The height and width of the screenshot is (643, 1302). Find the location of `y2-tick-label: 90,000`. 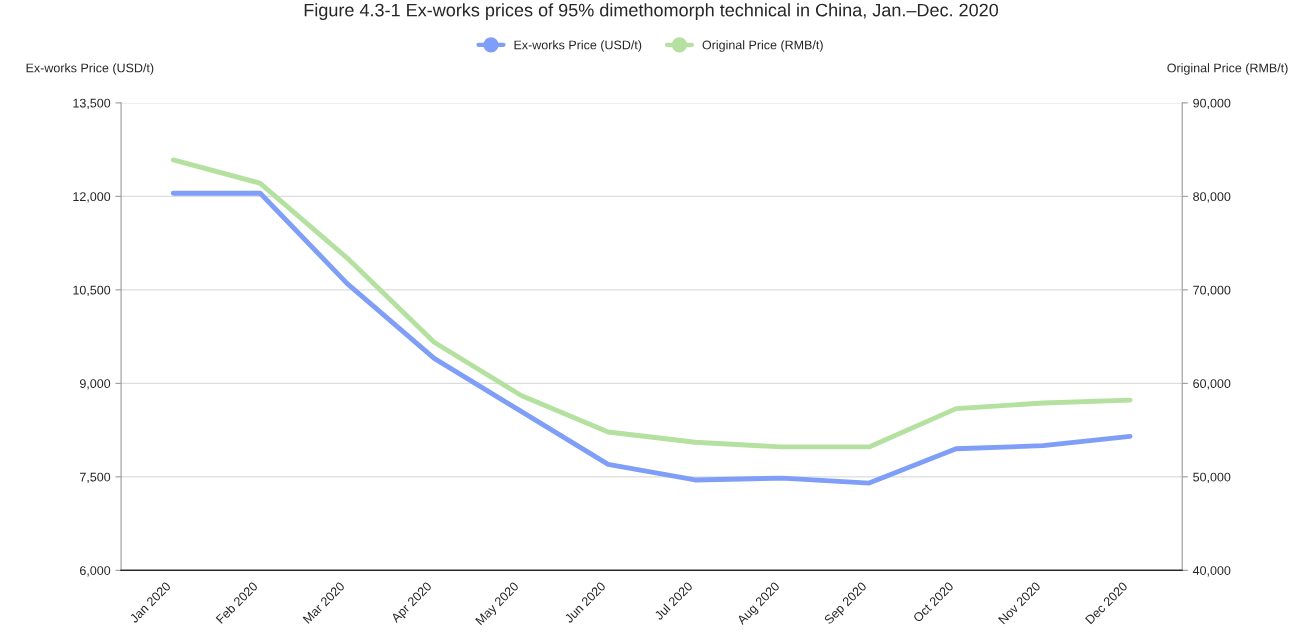

y2-tick-label: 90,000 is located at coordinates (1212, 104).